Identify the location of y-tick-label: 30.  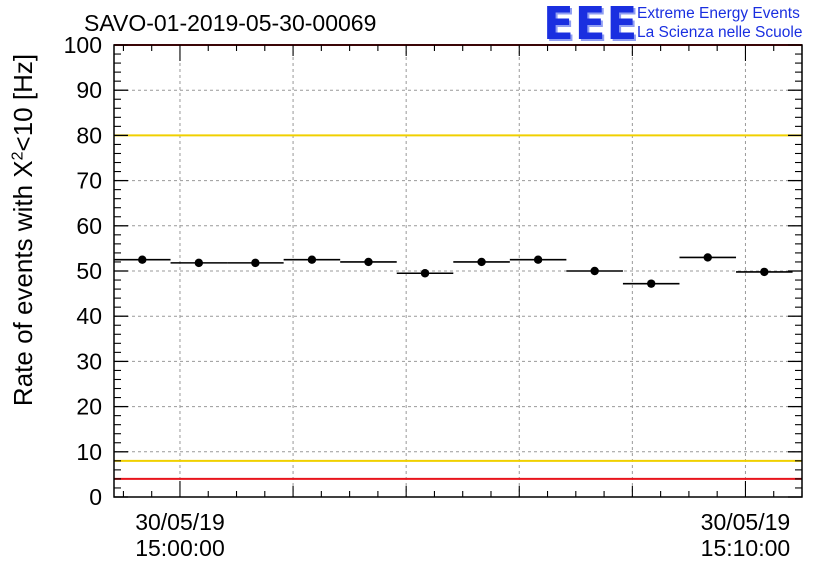
(89, 361).